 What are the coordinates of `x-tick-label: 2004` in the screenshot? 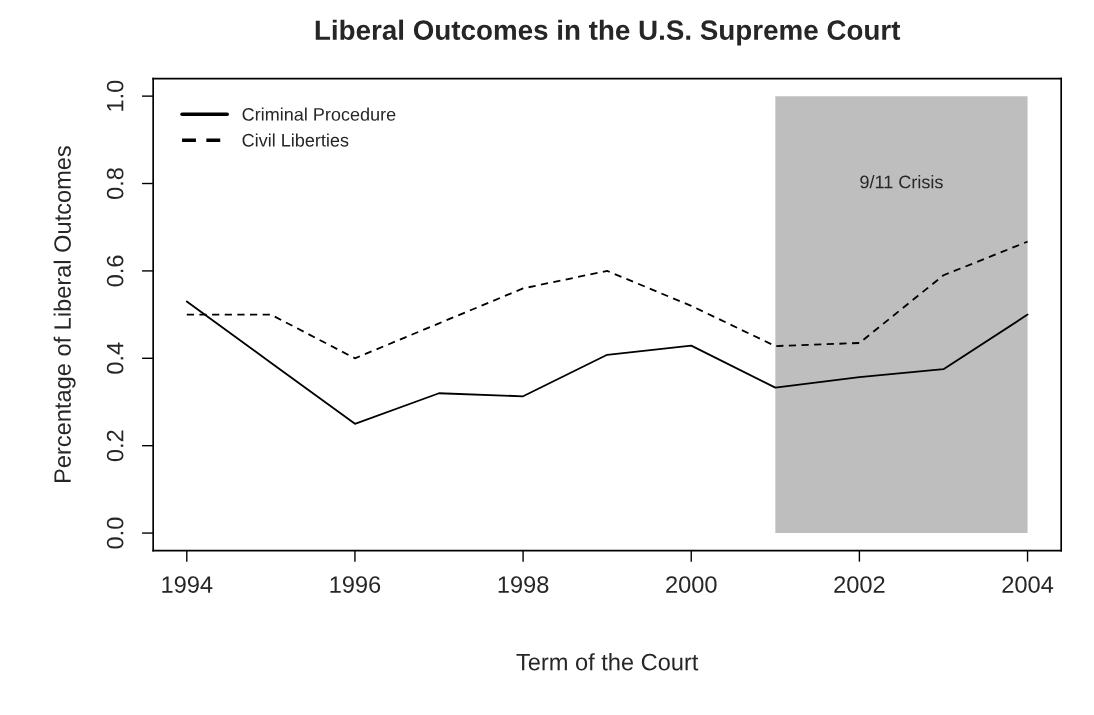 It's located at (1028, 584).